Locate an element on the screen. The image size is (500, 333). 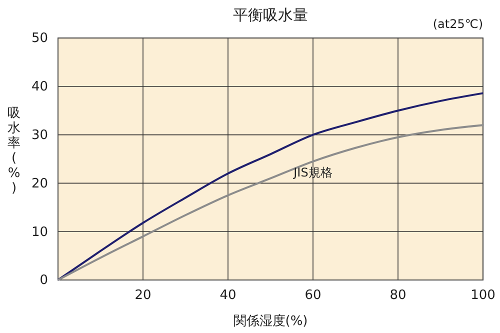
x-axis-title: 関係湿度(%) is located at coordinates (270, 321).